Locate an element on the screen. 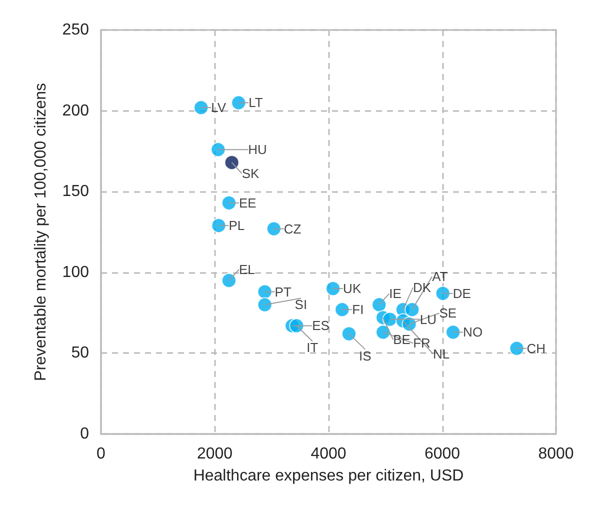  annotation: HU is located at coordinates (257, 150).